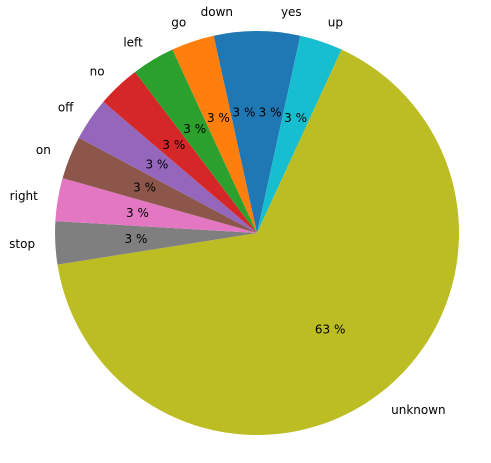 The height and width of the screenshot is (463, 491). Describe the element at coordinates (43, 150) in the screenshot. I see `category-label-on: on` at that location.